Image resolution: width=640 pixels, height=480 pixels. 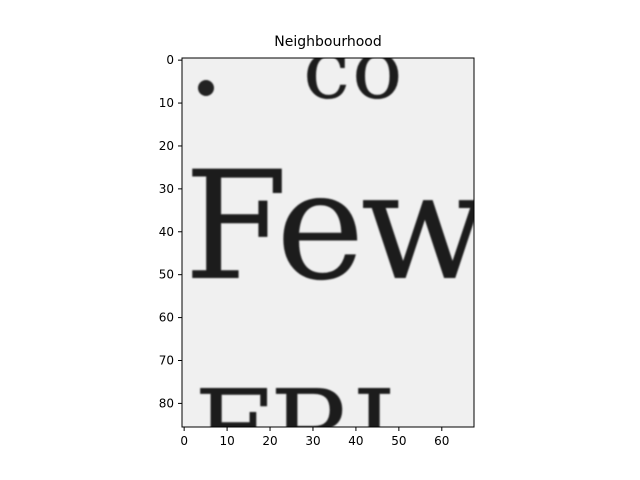 What do you see at coordinates (355, 441) in the screenshot?
I see `x-tick-label: 40` at bounding box center [355, 441].